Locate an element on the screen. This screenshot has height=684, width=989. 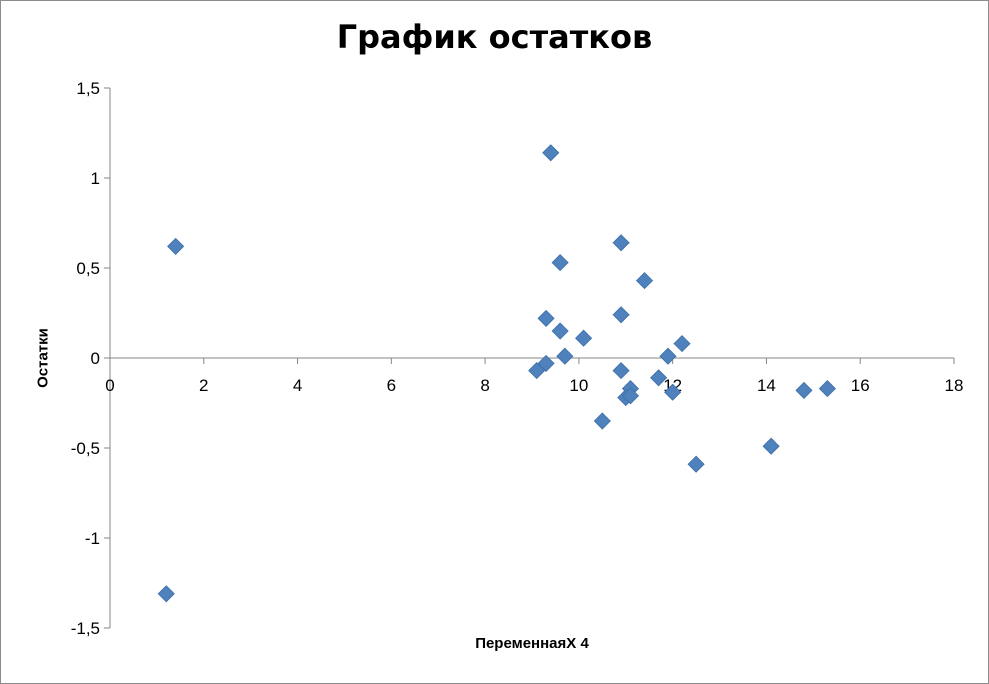
x-tick-label: 14 is located at coordinates (766, 385).